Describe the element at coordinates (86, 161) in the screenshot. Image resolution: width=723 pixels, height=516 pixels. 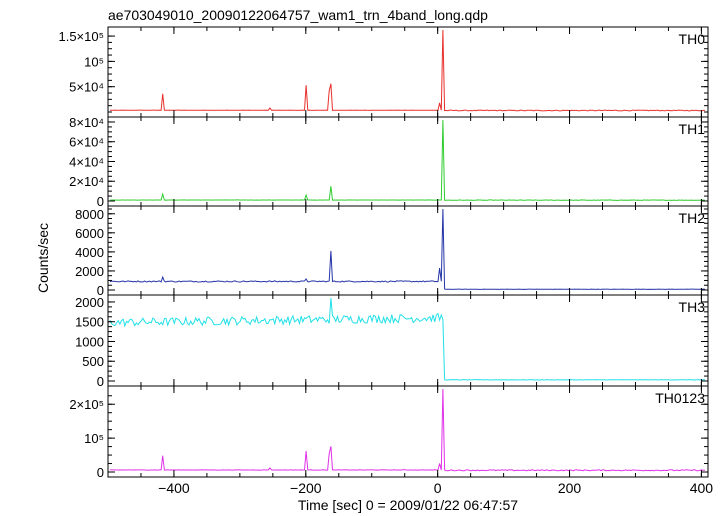
I see `y-tick-label: 4×10⁴` at that location.